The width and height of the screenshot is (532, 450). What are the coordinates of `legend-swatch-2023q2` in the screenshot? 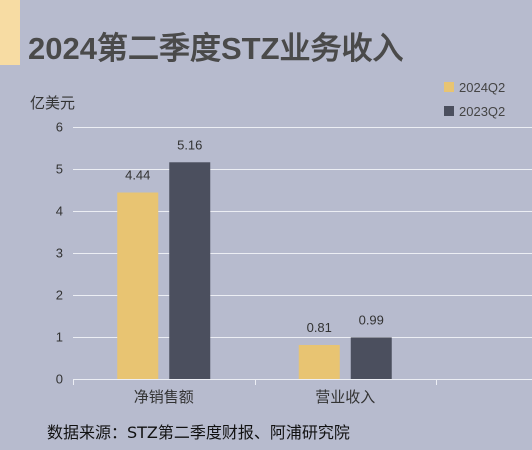 It's located at (449, 111).